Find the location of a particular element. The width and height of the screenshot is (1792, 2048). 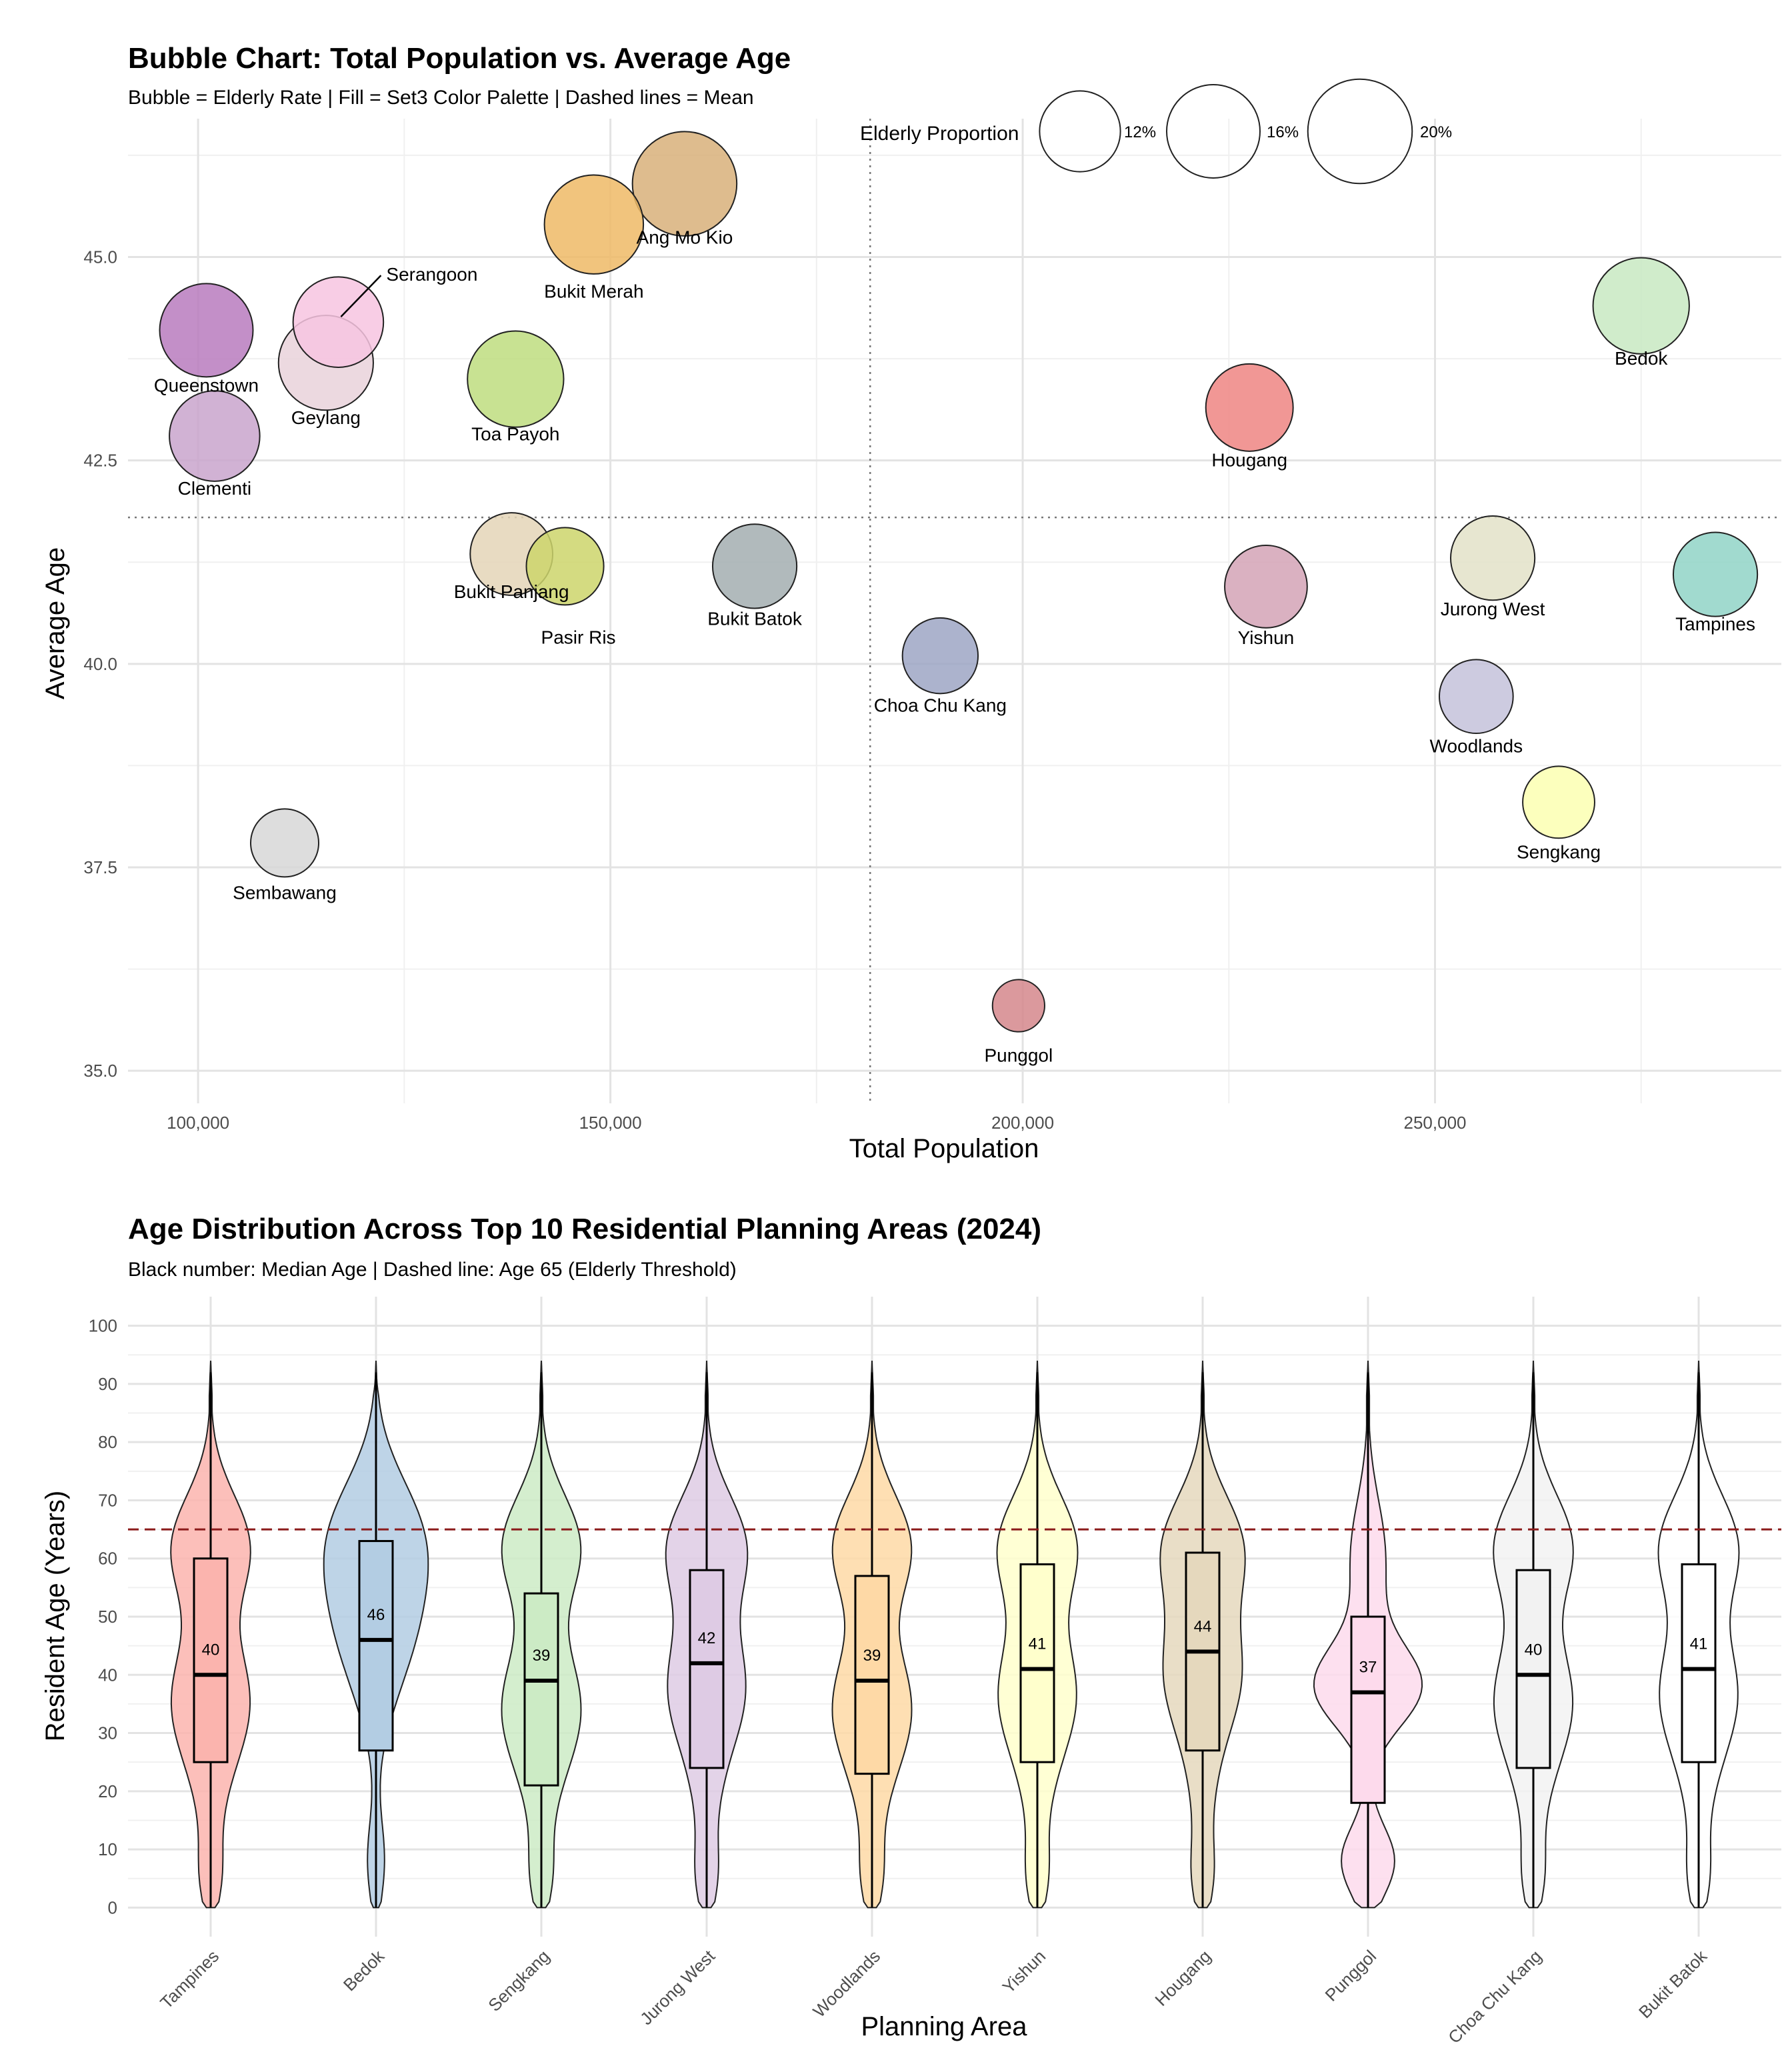

bubble-chart-y-axis-title: Average Age is located at coordinates (55, 623).